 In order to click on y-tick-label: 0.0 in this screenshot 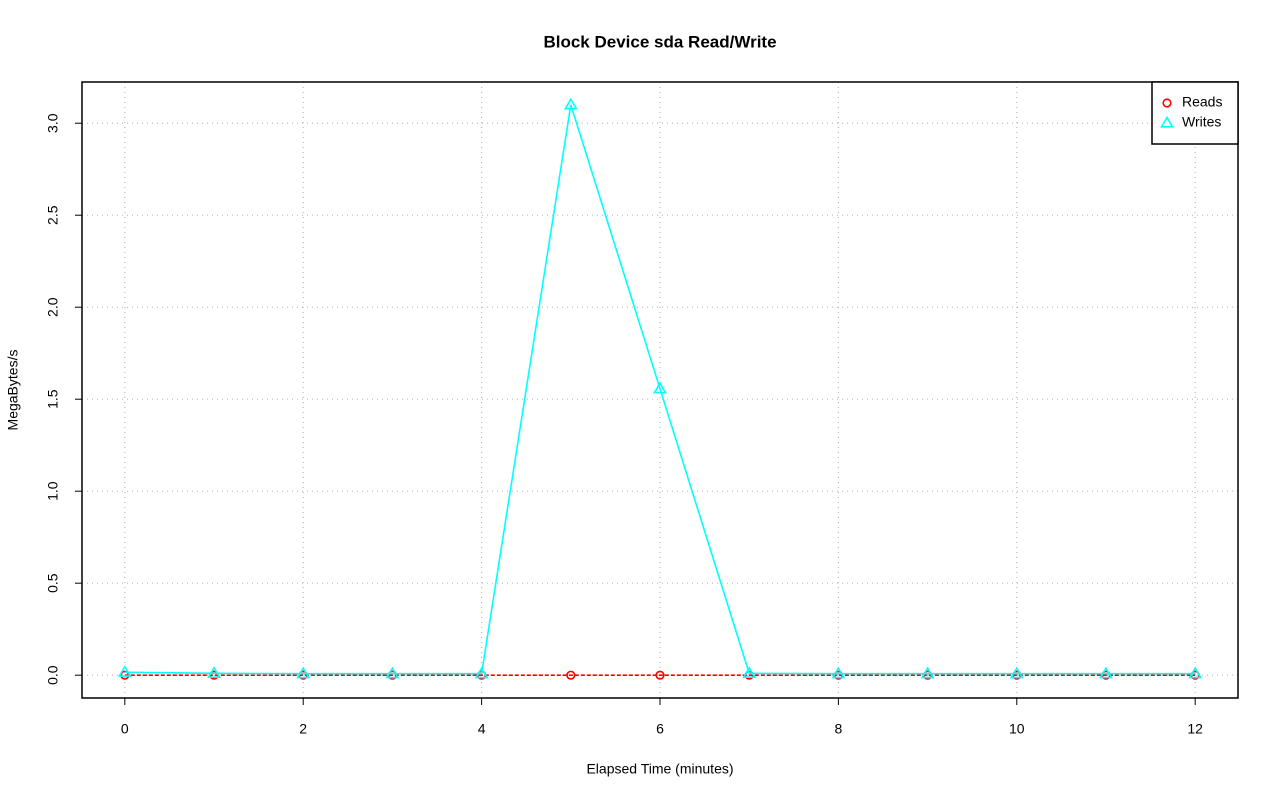, I will do `click(53, 675)`.